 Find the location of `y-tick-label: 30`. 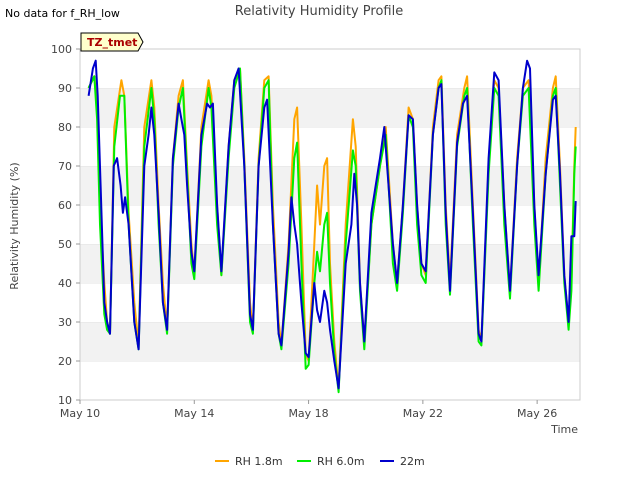

y-tick-label: 30 is located at coordinates (65, 322).